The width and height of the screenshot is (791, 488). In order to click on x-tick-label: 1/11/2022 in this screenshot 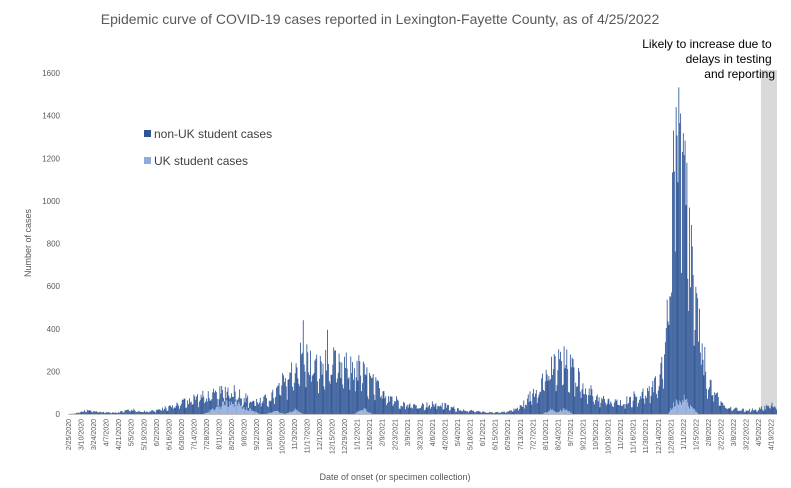, I will do `click(684, 434)`.